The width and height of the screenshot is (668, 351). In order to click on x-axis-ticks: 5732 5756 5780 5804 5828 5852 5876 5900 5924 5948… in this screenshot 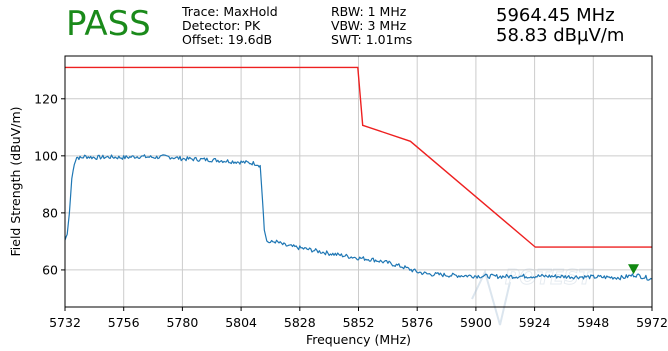, I will do `click(358, 318)`.